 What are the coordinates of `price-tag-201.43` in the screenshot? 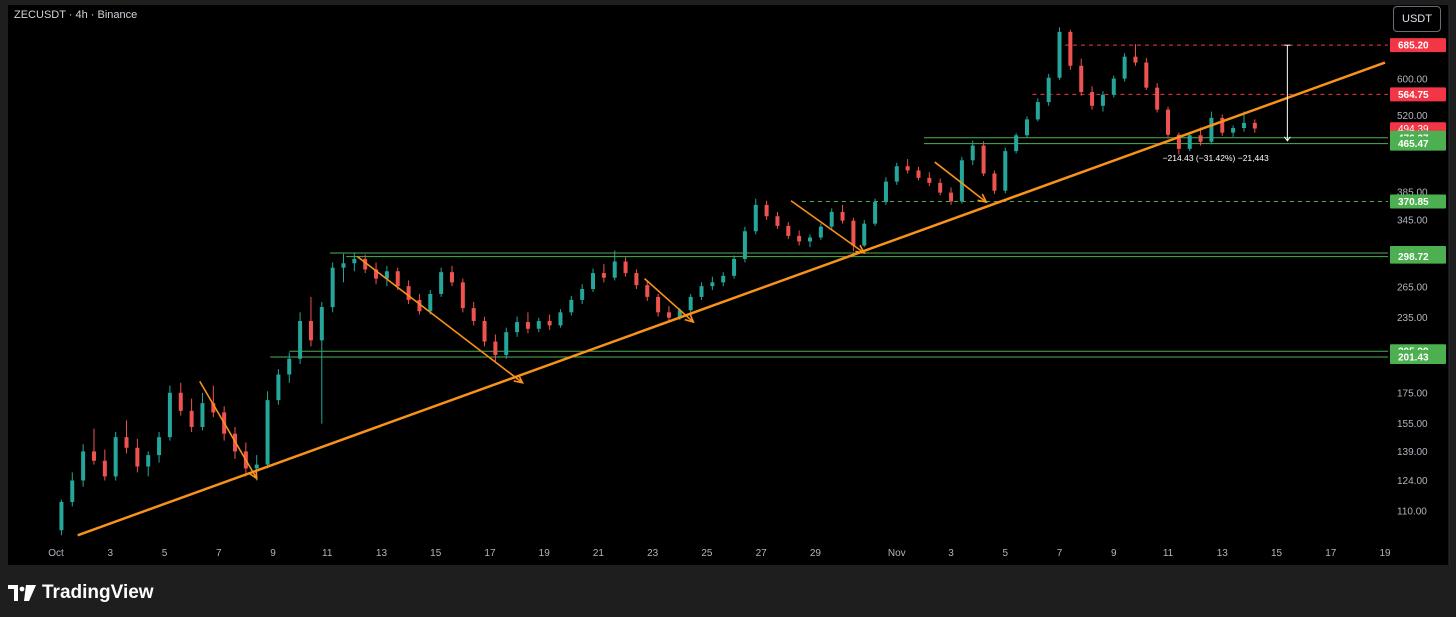 It's located at (1418, 356).